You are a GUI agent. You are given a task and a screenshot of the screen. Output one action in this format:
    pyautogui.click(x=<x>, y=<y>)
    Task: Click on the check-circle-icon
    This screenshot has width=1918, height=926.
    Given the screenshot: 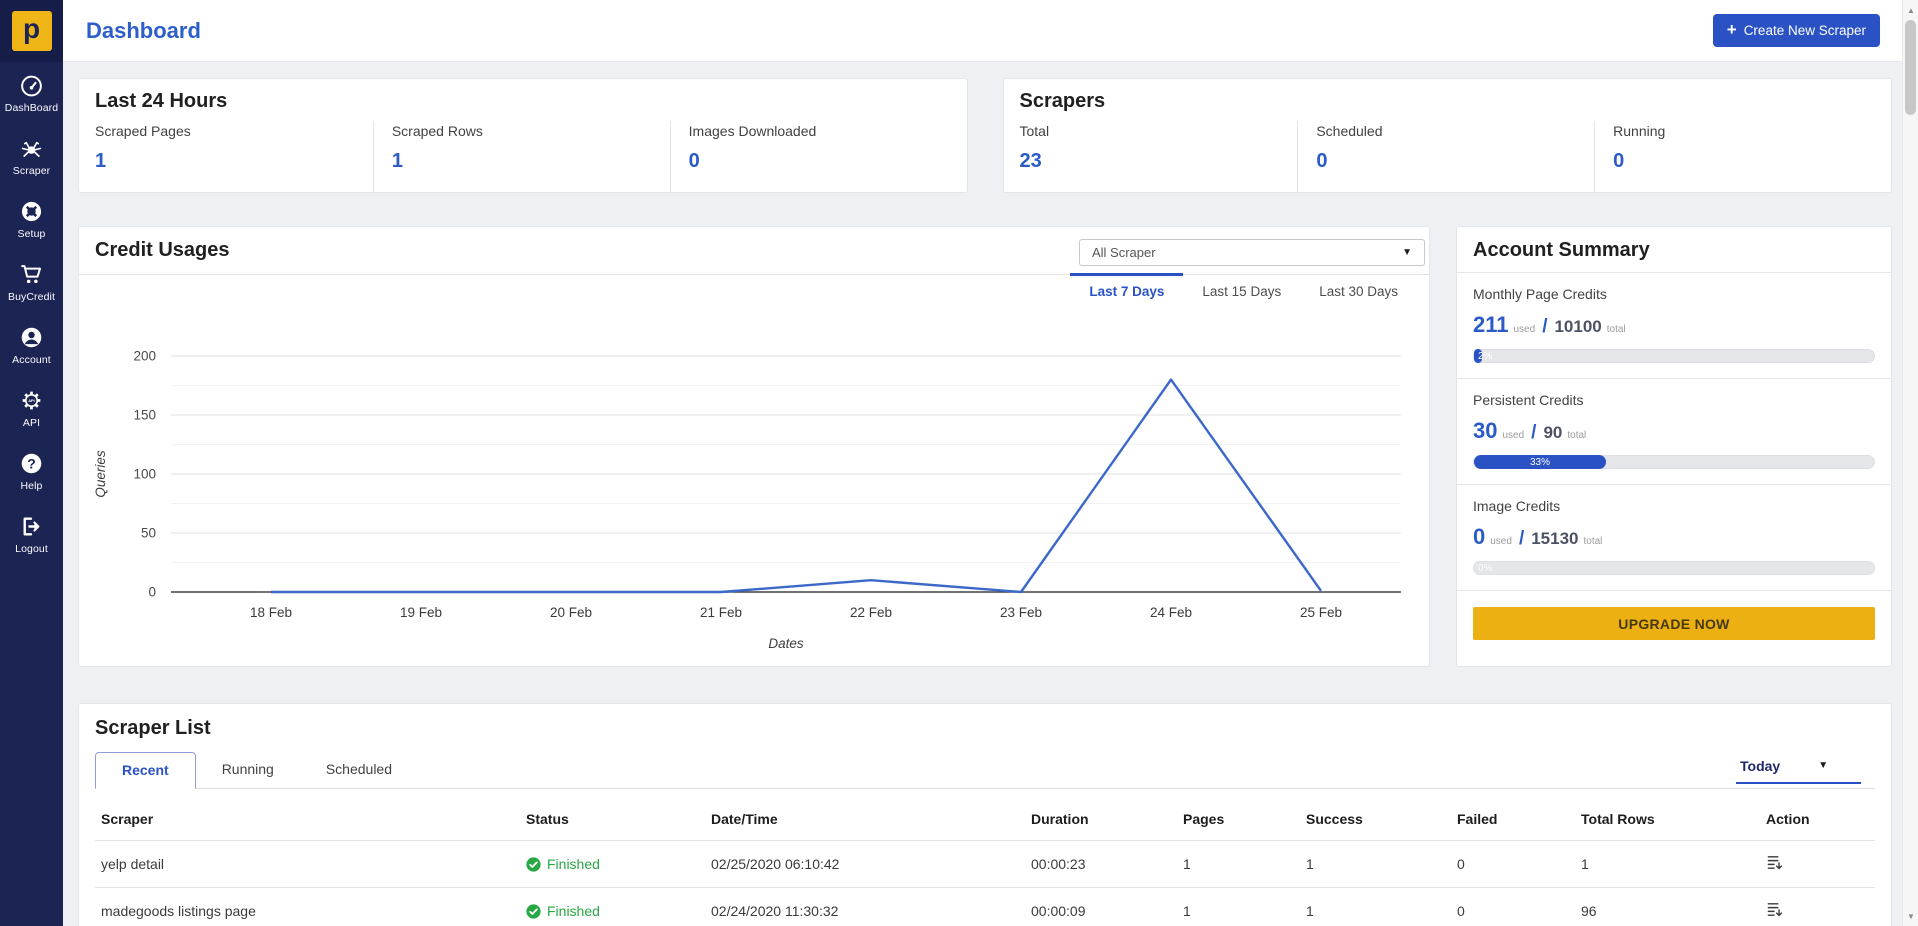 What is the action you would take?
    pyautogui.click(x=533, y=864)
    